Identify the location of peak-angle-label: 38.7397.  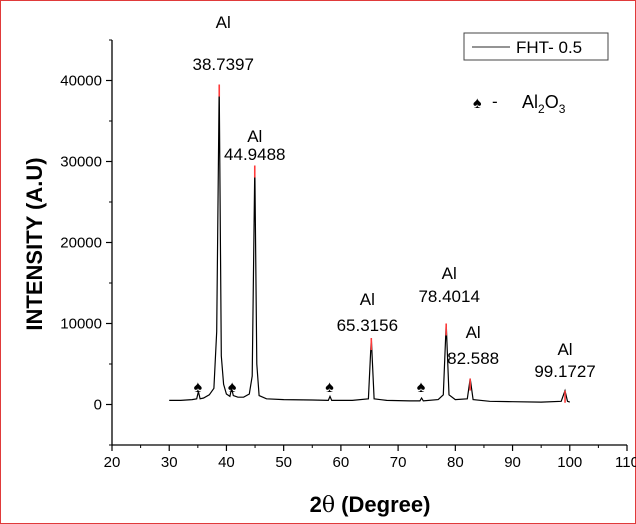
(223, 64).